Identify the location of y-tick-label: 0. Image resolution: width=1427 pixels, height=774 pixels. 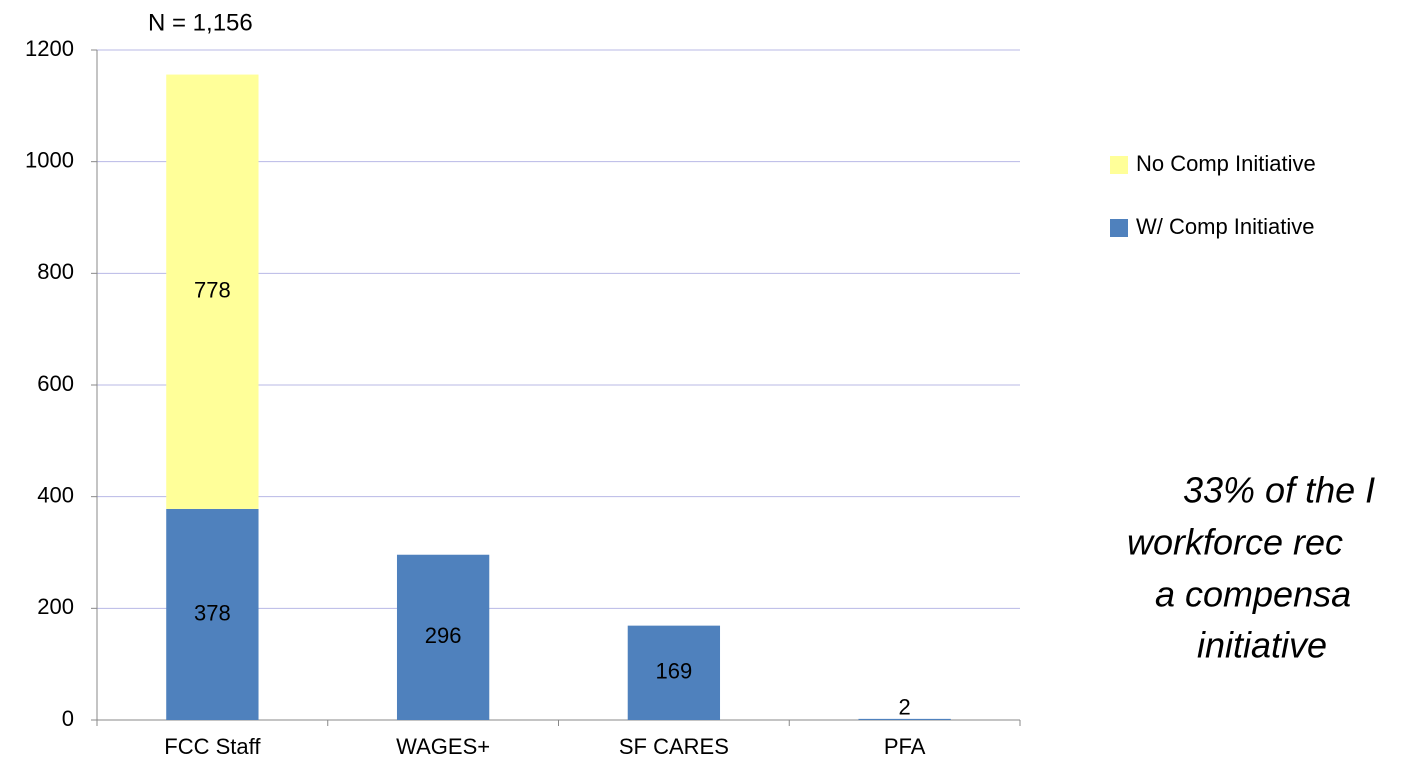
(68, 718).